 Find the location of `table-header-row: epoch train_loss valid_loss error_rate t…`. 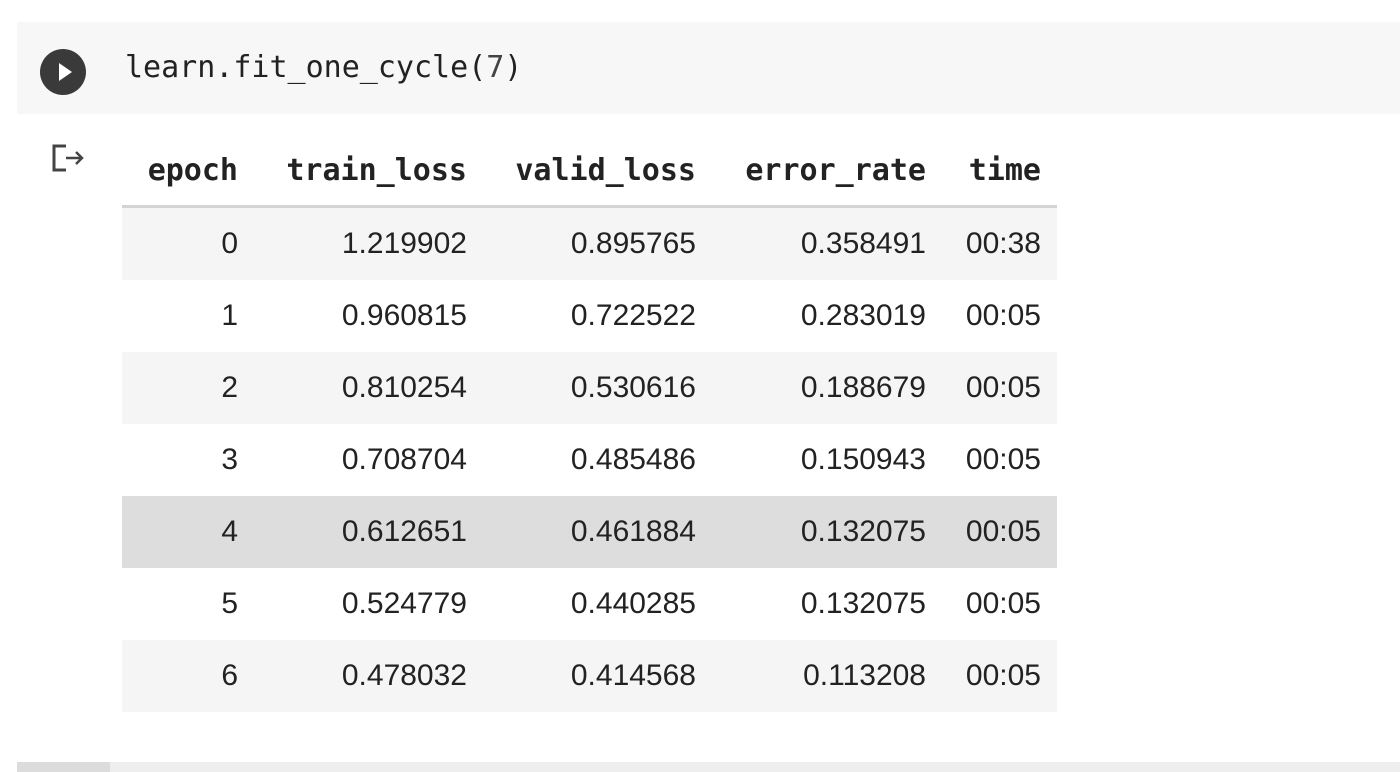

table-header-row: epoch train_loss valid_loss error_rate t… is located at coordinates (589, 172).